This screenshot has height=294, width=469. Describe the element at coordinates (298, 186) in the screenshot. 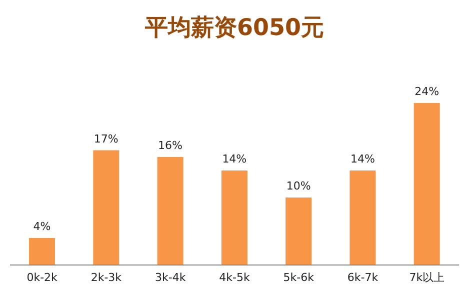

I see `data-label: 10%` at that location.